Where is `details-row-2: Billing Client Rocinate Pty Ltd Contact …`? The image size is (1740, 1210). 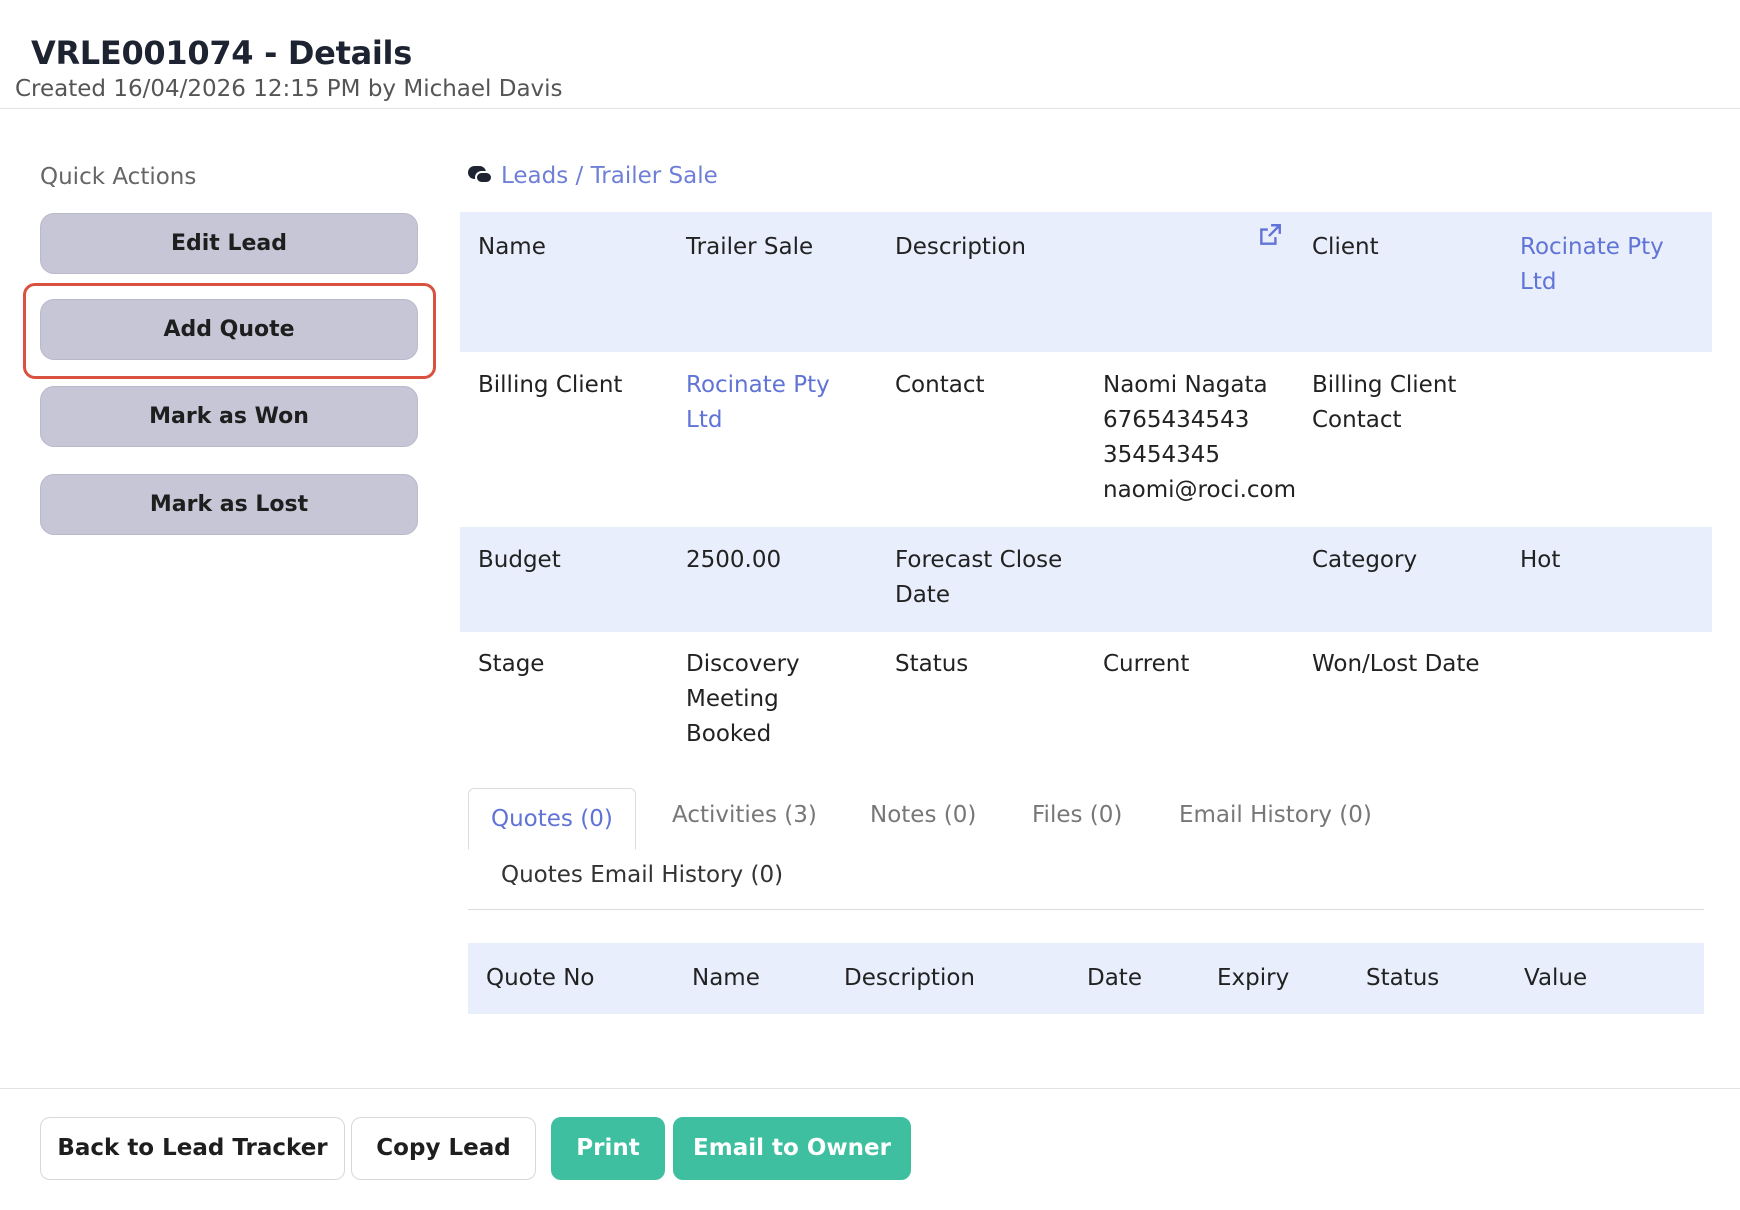 details-row-2: Billing Client Rocinate Pty Ltd Contact … is located at coordinates (1086, 439).